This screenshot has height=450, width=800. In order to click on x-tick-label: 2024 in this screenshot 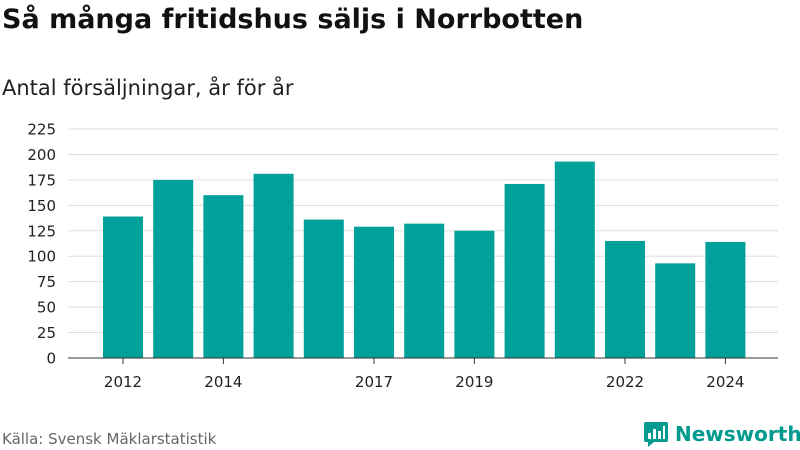, I will do `click(725, 382)`.